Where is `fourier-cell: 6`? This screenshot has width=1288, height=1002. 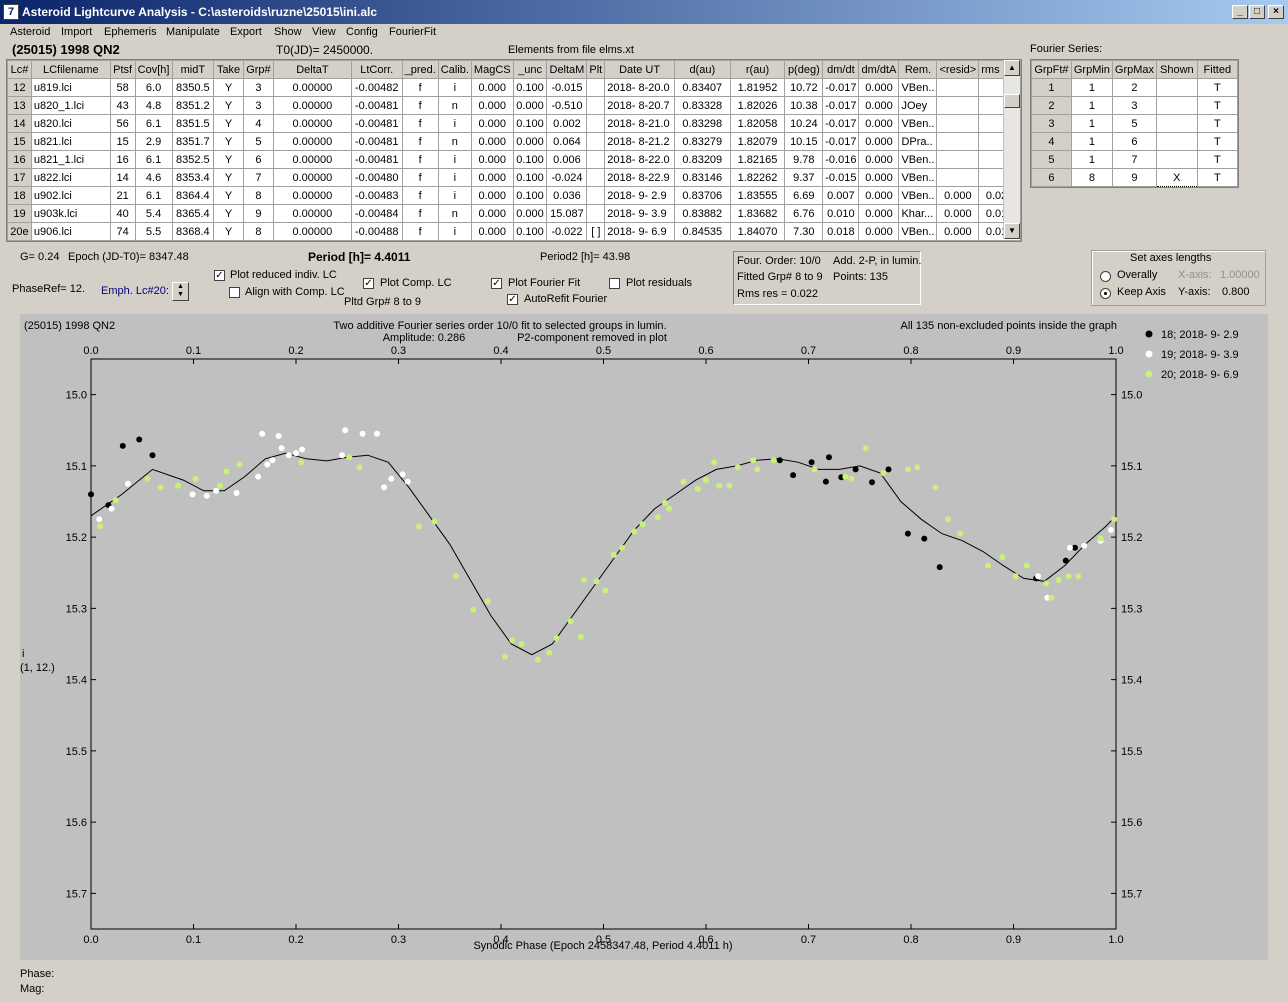 fourier-cell: 6 is located at coordinates (1134, 141).